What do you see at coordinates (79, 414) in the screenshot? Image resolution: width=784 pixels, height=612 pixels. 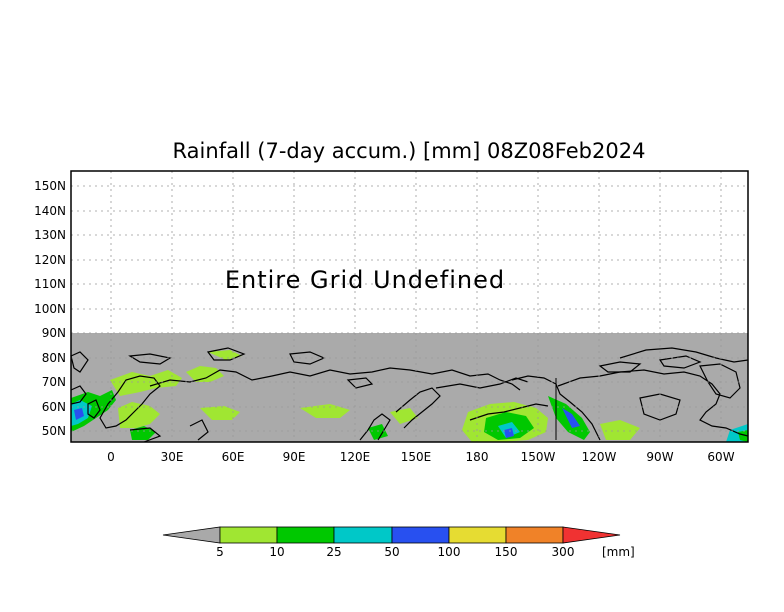 I see `rain-patch-europe-max` at bounding box center [79, 414].